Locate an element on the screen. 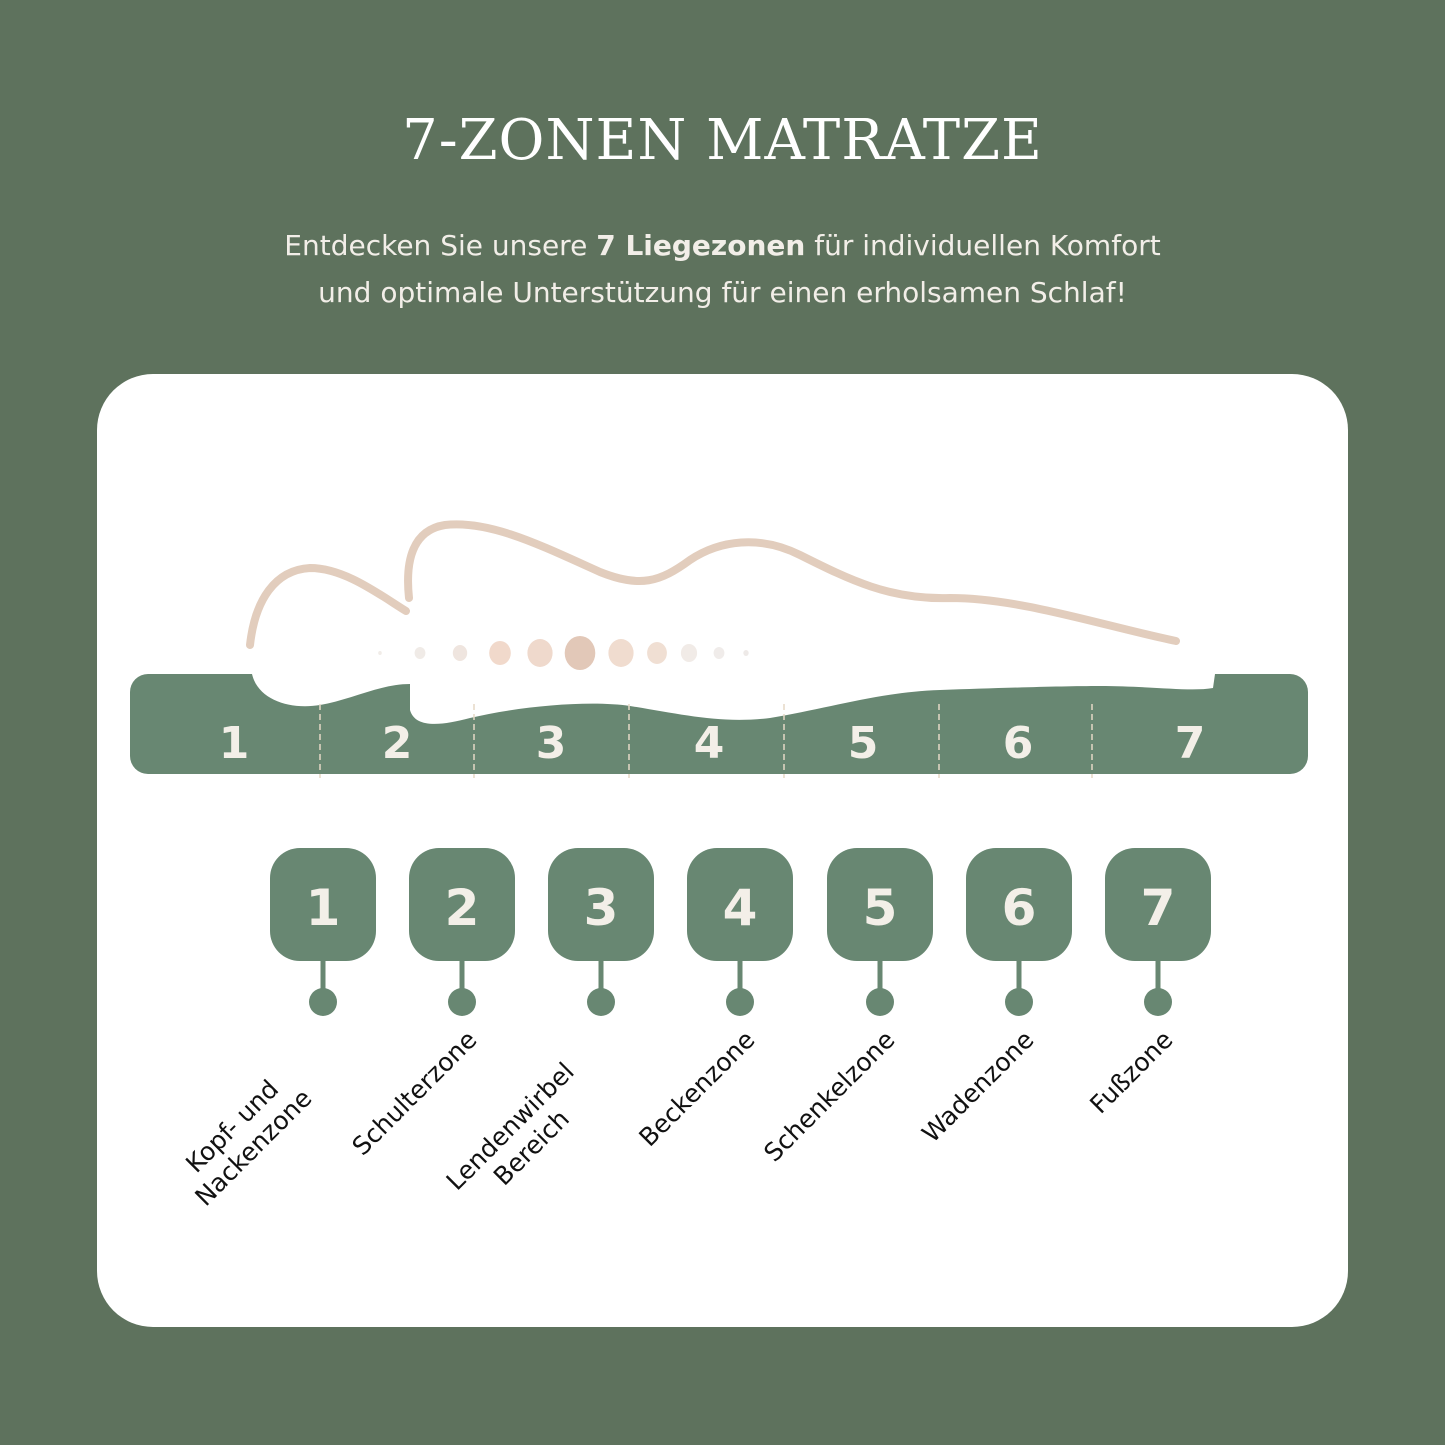  zone-badge-number: 4 is located at coordinates (740, 908).